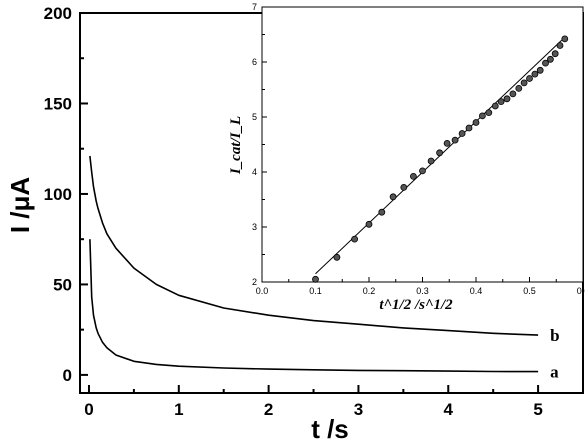 The width and height of the screenshot is (585, 445). What do you see at coordinates (254, 172) in the screenshot?
I see `inset-y-tick-label: 4` at bounding box center [254, 172].